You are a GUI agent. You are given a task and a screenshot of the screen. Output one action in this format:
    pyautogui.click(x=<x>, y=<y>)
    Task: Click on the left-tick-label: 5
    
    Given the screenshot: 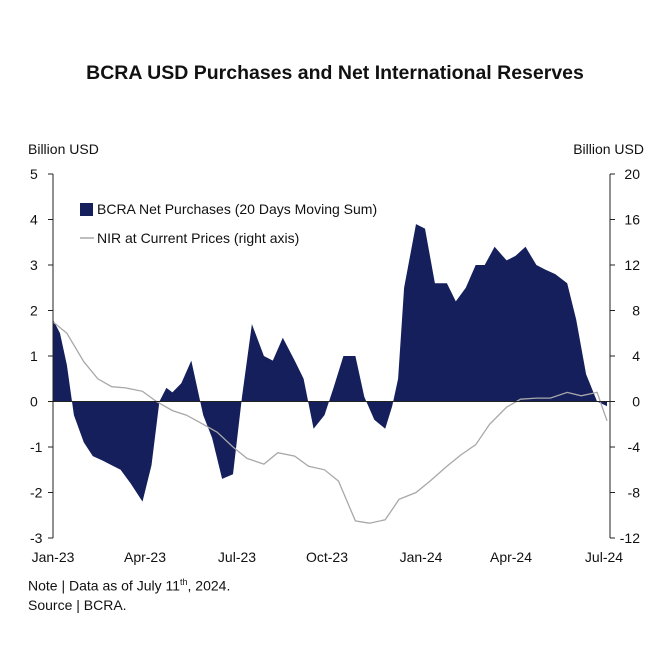 What is the action you would take?
    pyautogui.click(x=34, y=174)
    